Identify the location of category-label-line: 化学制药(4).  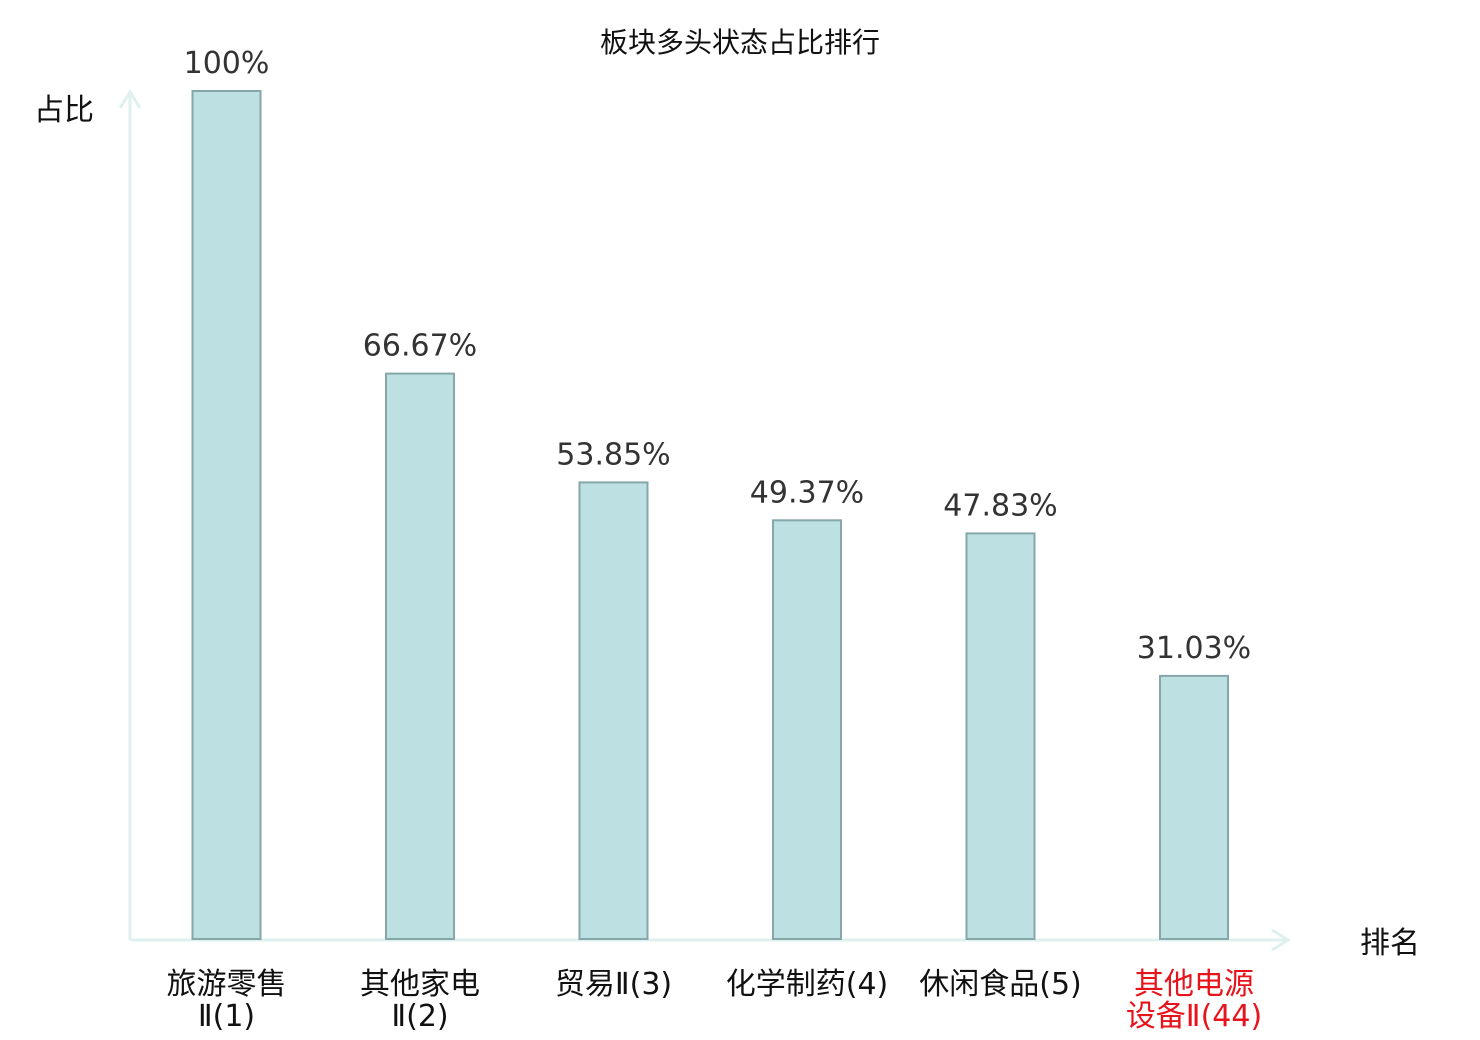
(807, 984).